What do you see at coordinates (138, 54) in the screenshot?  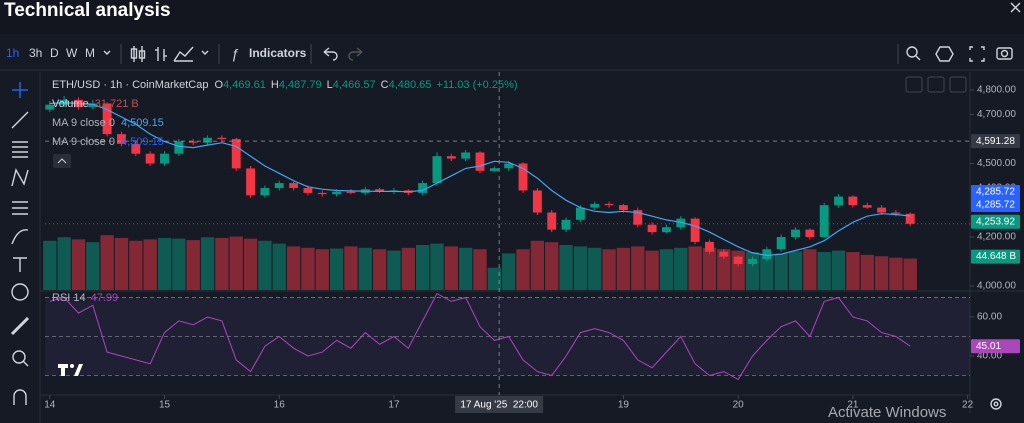 I see `candle-type` at bounding box center [138, 54].